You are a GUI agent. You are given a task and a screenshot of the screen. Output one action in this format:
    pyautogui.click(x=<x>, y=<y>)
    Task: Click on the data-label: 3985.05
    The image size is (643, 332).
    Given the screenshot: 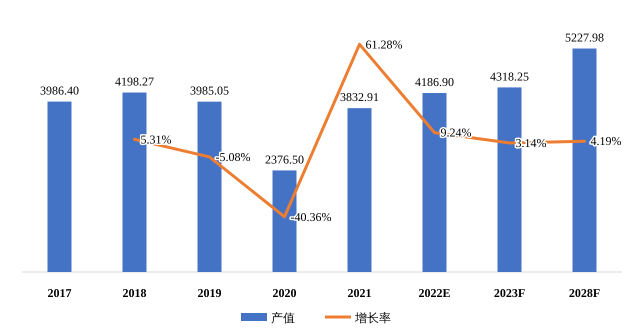 What is the action you would take?
    pyautogui.click(x=209, y=91)
    